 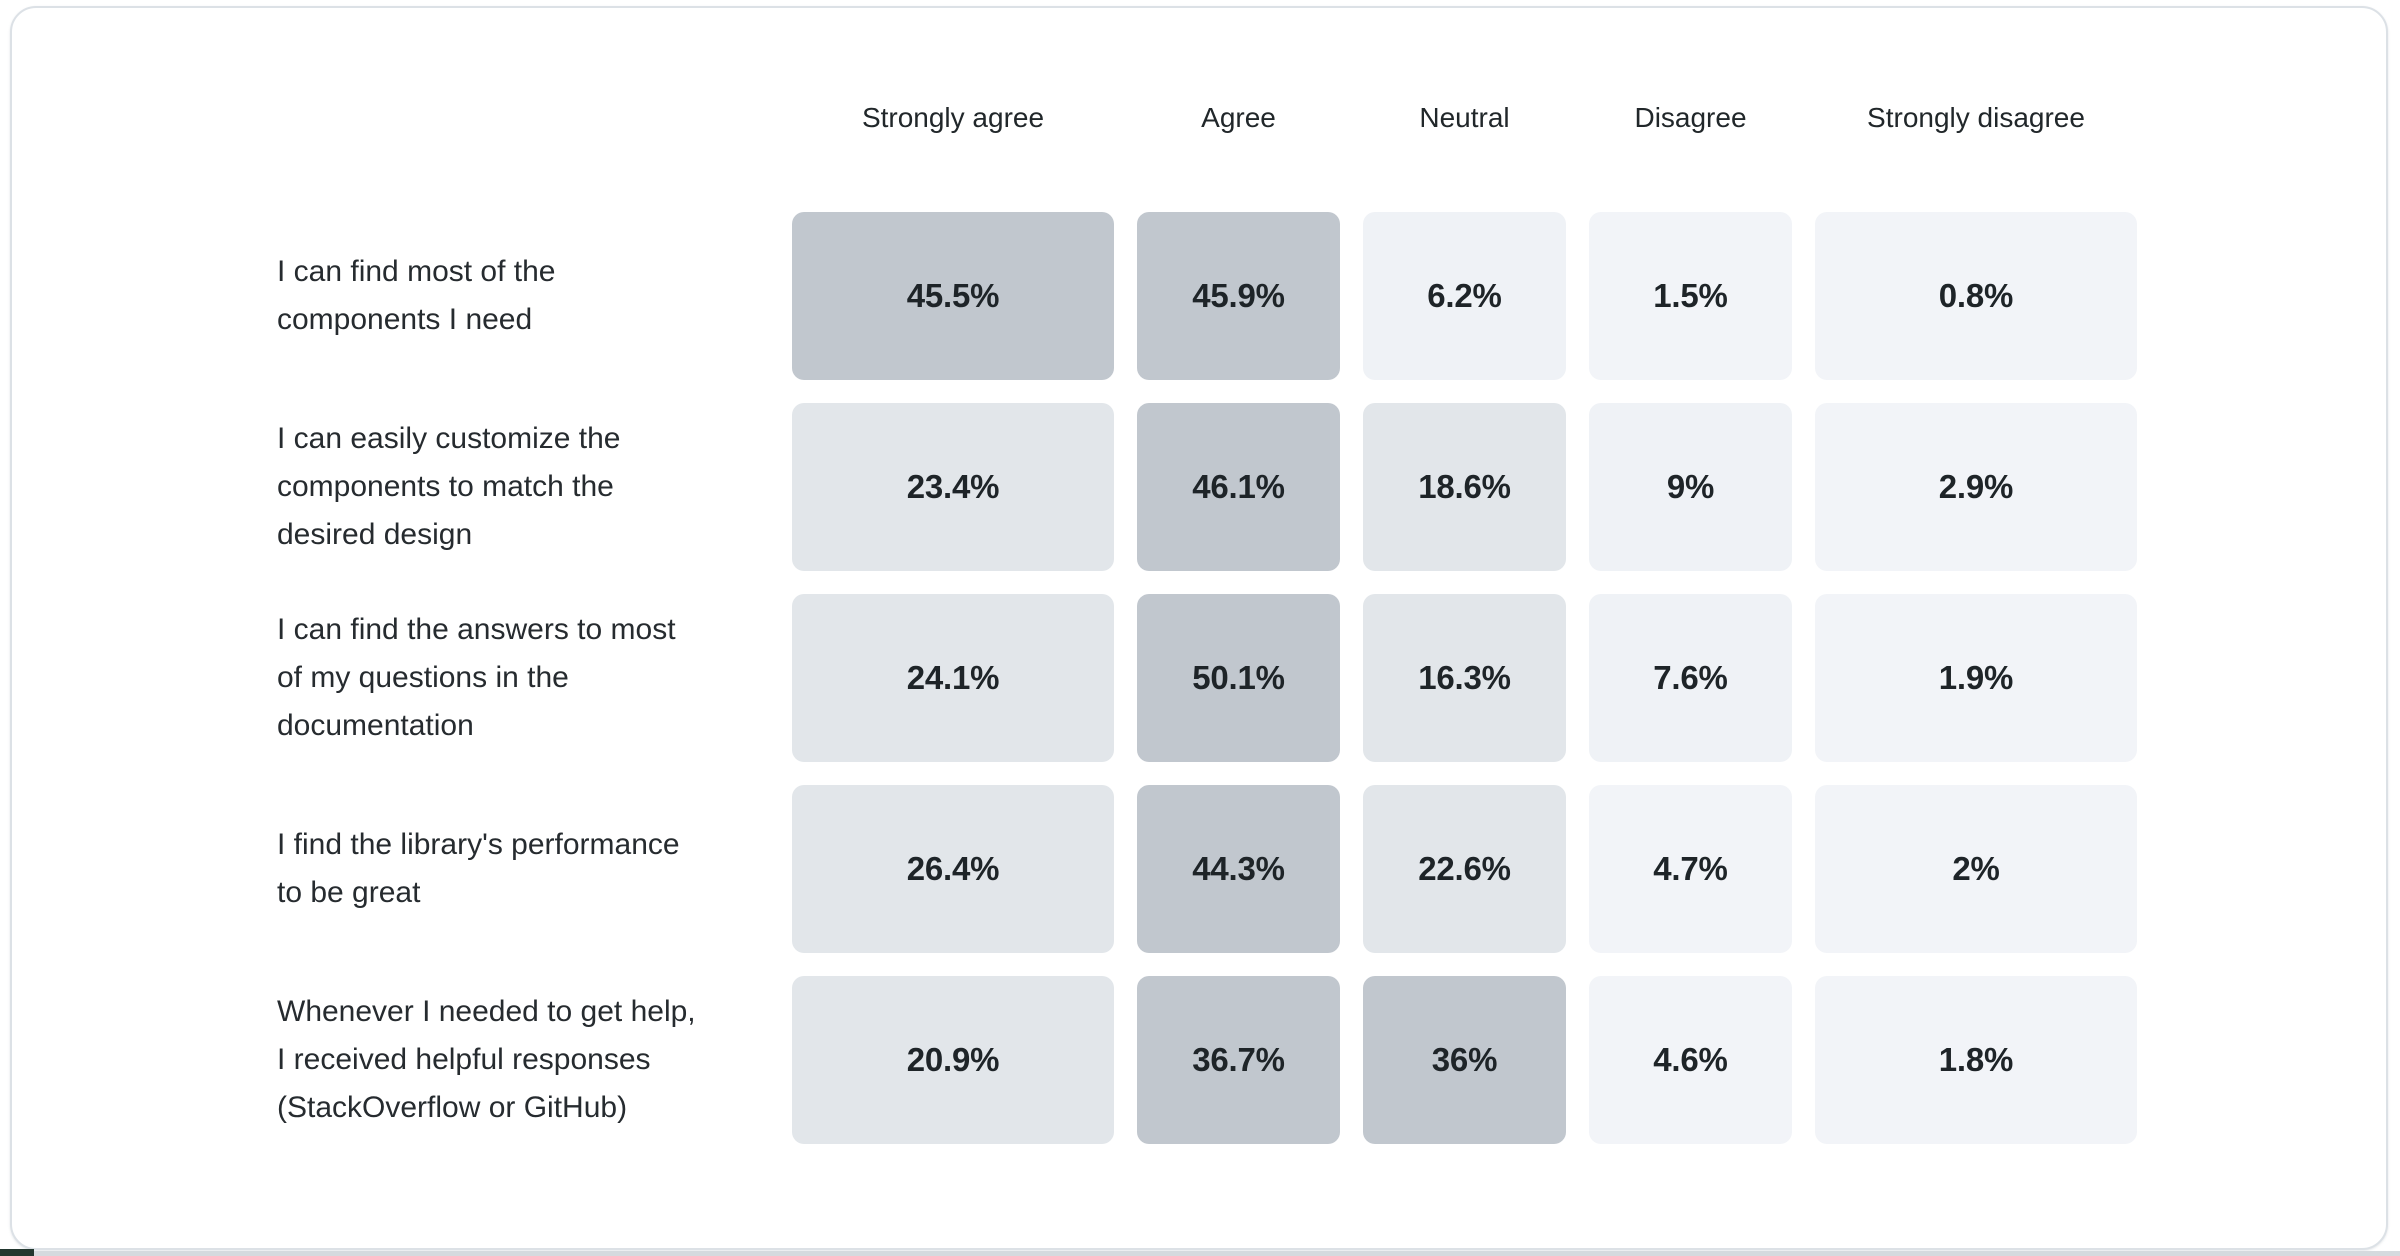 What do you see at coordinates (452, 1107) in the screenshot?
I see `row-label-line: (StackOverflow or GitHub)` at bounding box center [452, 1107].